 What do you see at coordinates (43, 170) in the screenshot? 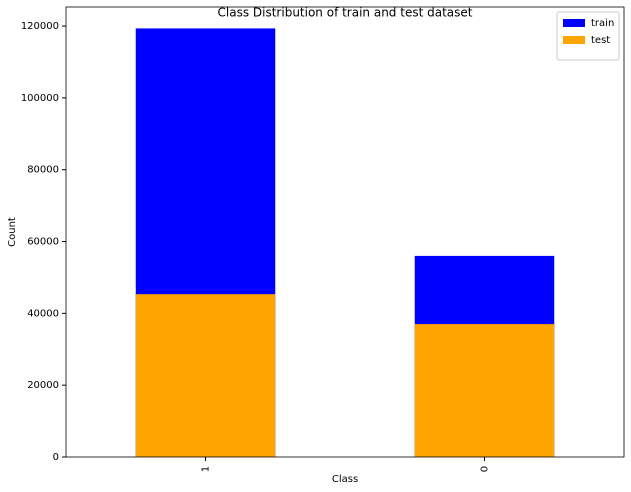
I see `y-tick-label: 80000` at bounding box center [43, 170].